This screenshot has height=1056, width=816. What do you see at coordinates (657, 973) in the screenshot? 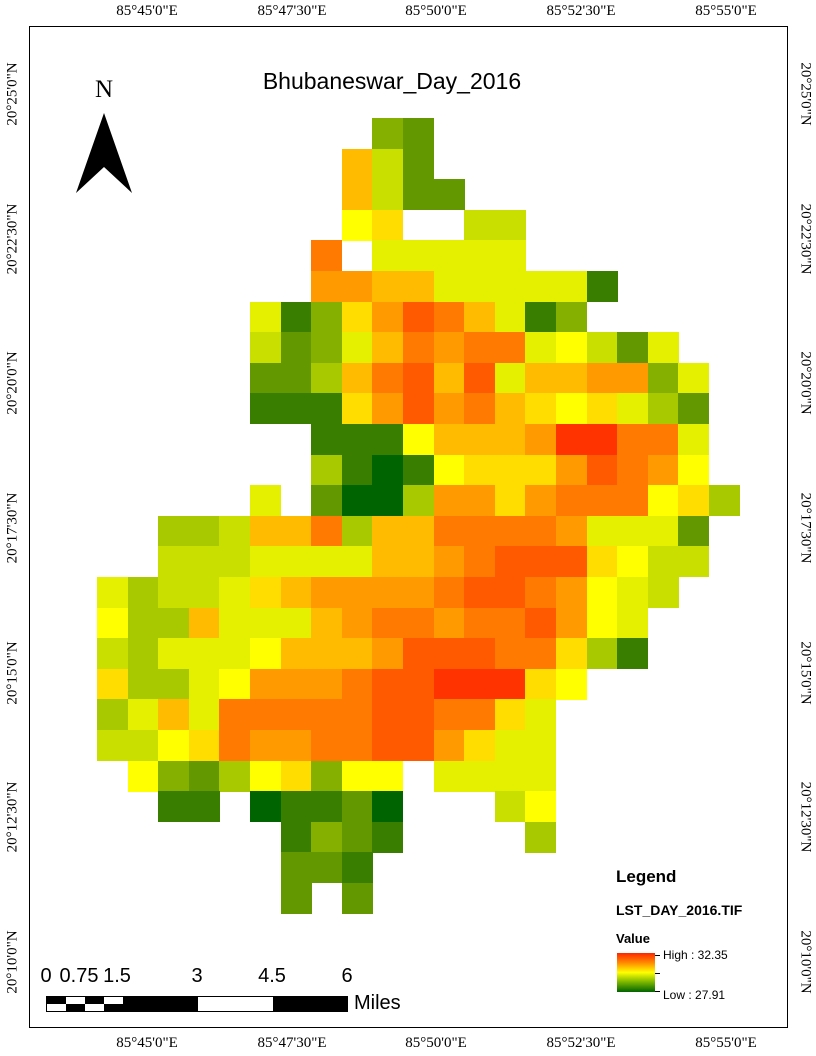
I see `legend-mid-tick` at bounding box center [657, 973].